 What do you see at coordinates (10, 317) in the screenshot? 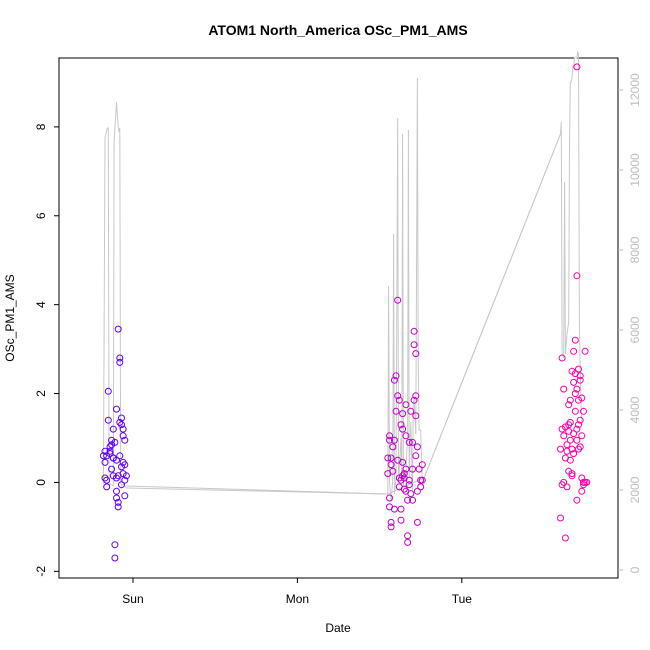
I see `y-axis-label: OSc_PM1_AMS` at bounding box center [10, 317].